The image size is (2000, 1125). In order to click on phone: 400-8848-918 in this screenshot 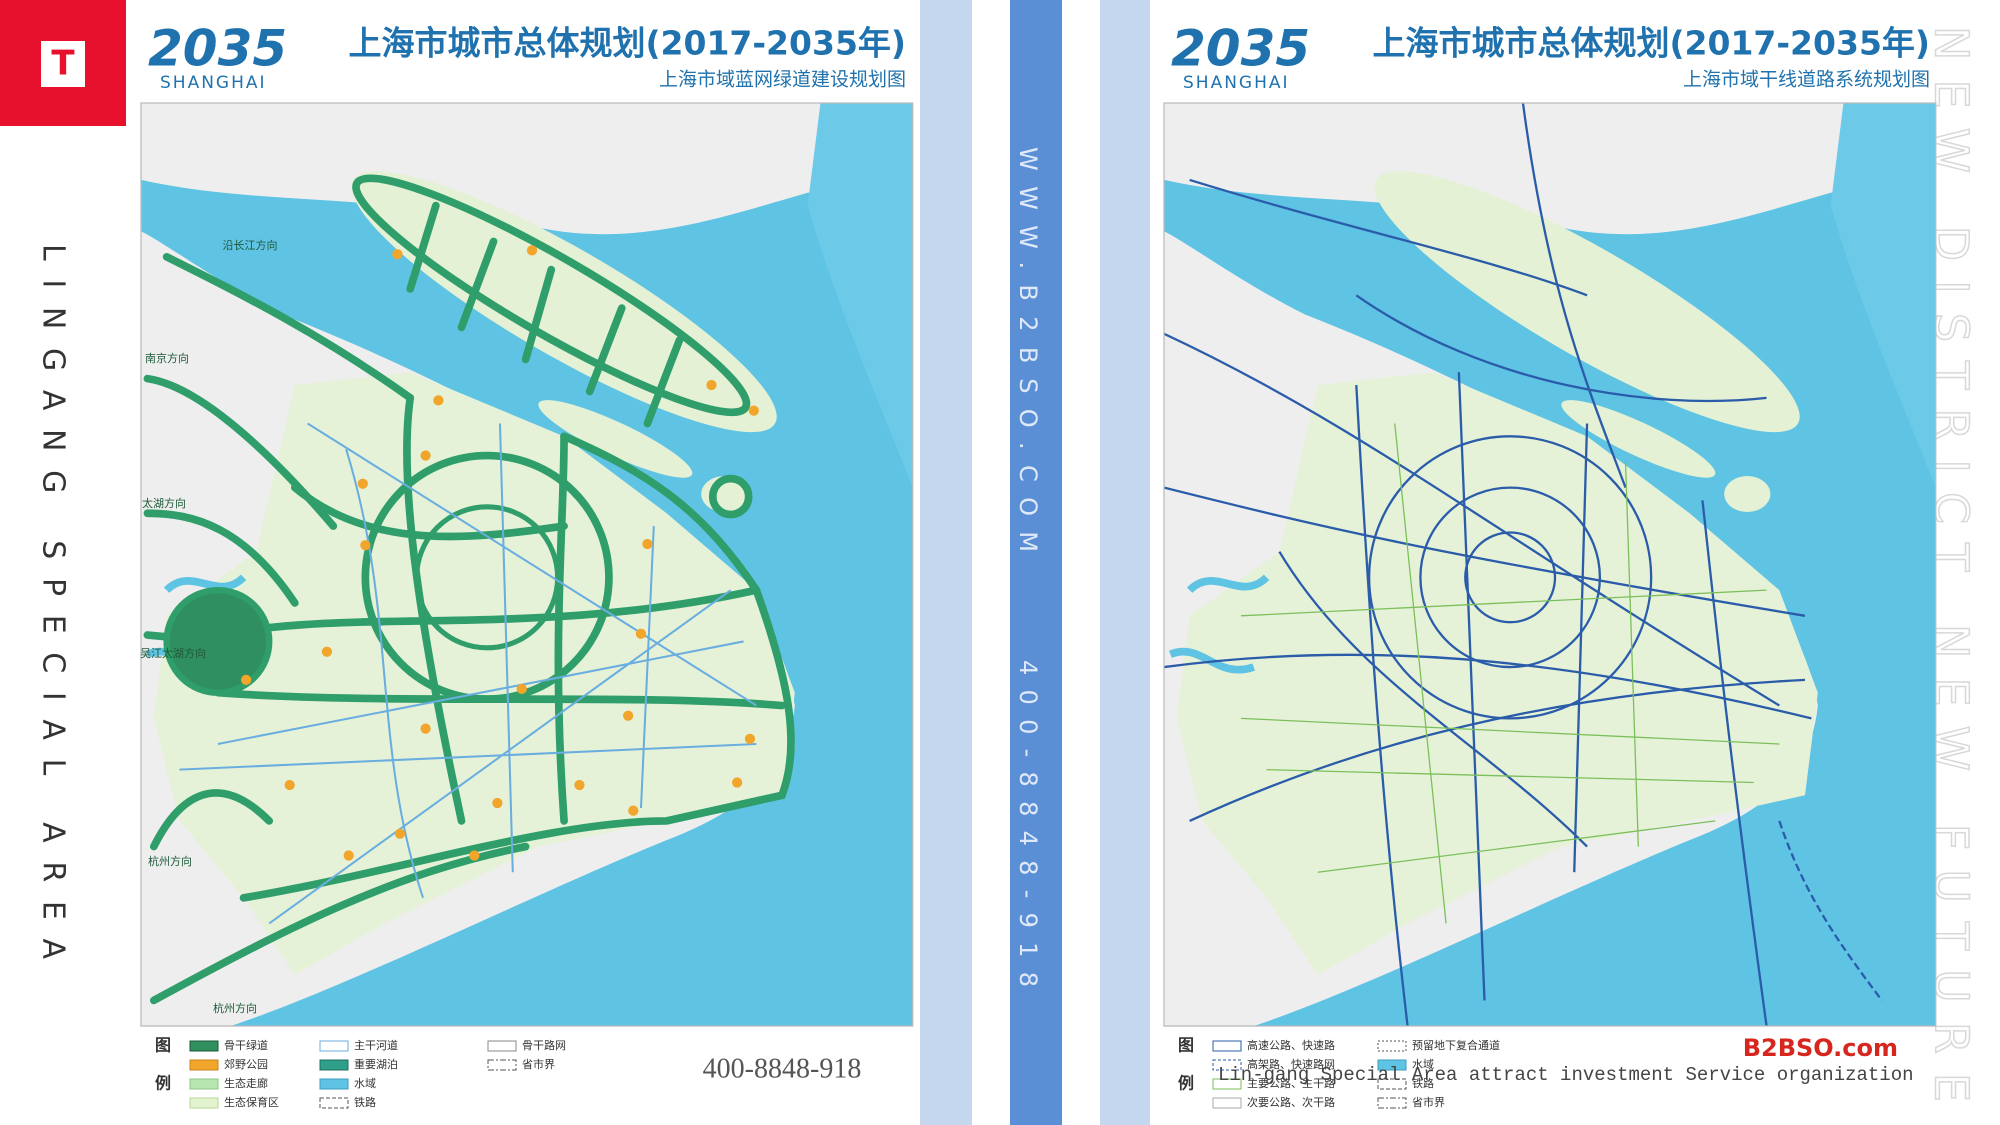, I will do `click(782, 1068)`.